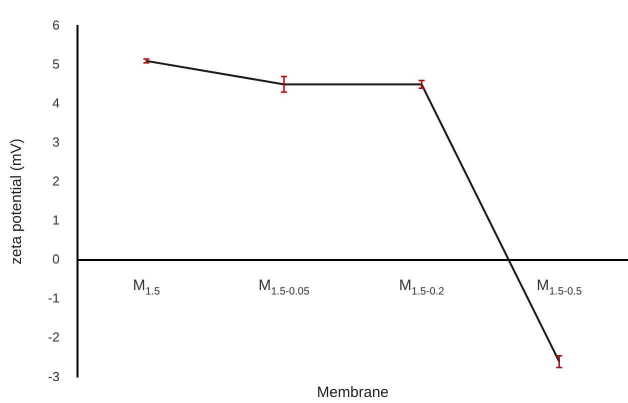 The width and height of the screenshot is (628, 403). Describe the element at coordinates (54, 376) in the screenshot. I see `y-tick-label: -3` at that location.